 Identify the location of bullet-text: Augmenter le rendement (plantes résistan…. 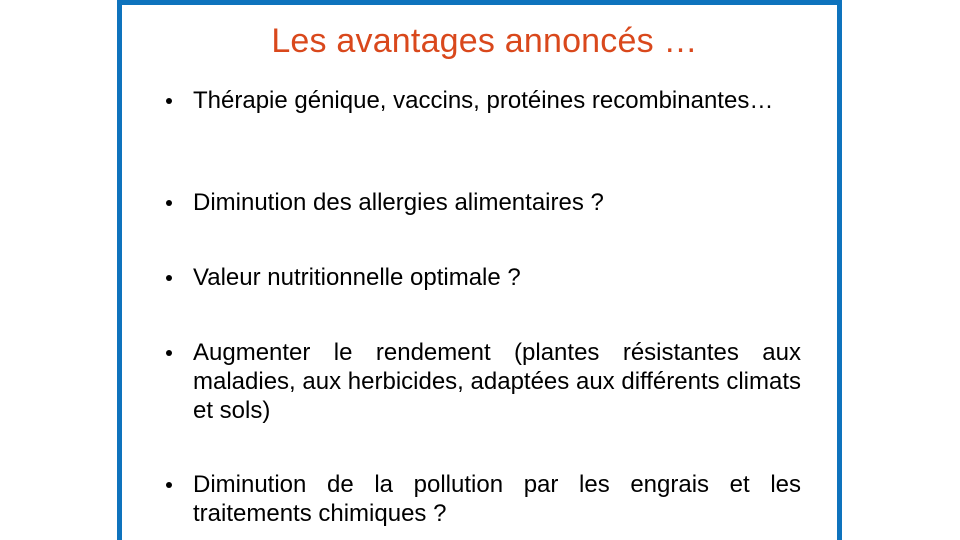
(497, 381).